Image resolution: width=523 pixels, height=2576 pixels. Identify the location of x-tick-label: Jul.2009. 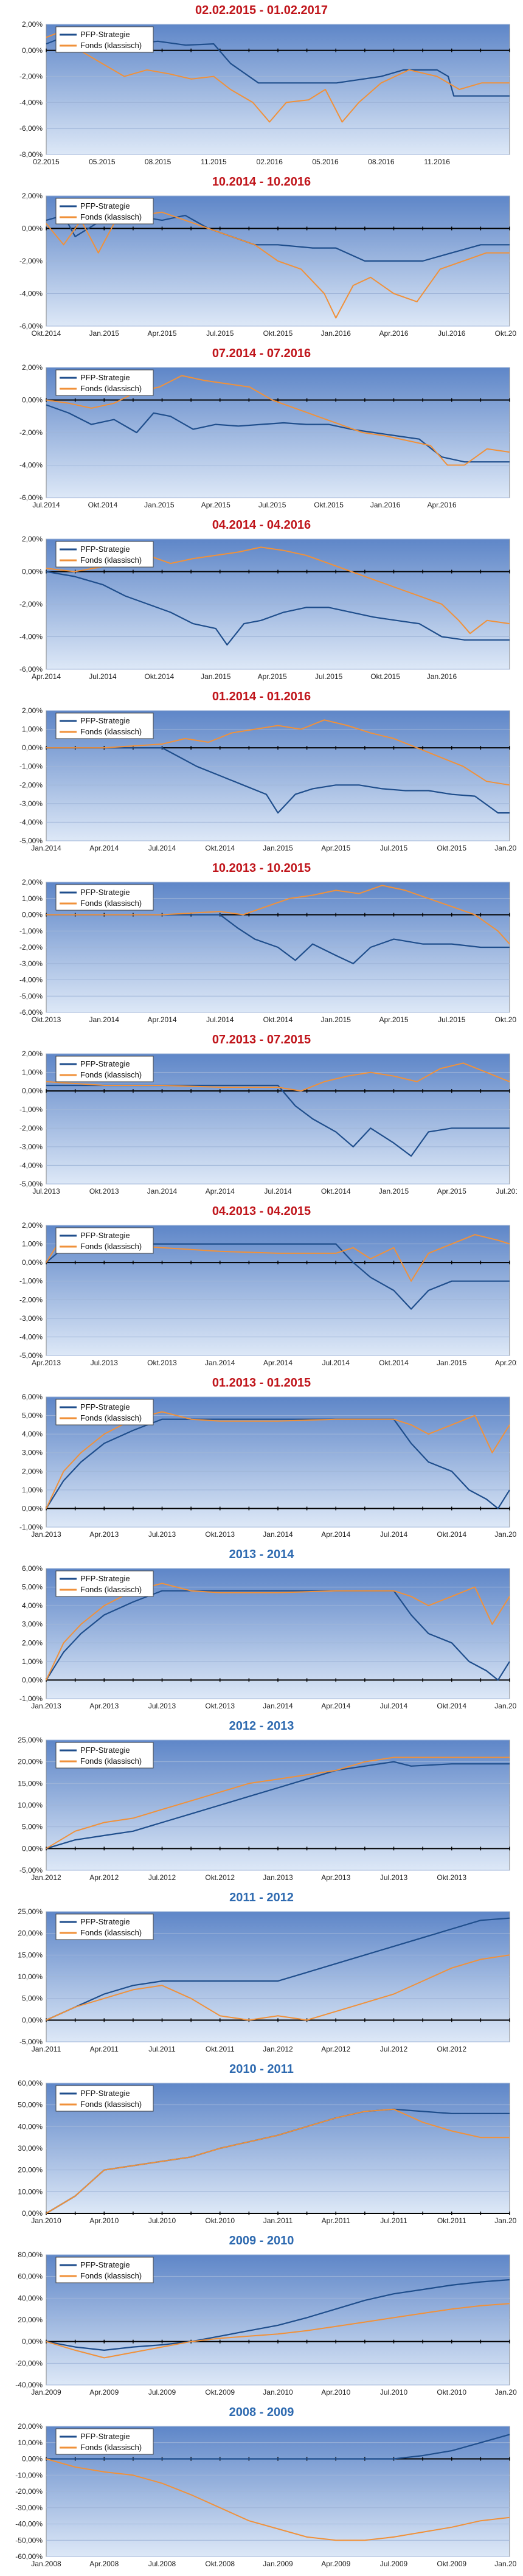
(162, 2392).